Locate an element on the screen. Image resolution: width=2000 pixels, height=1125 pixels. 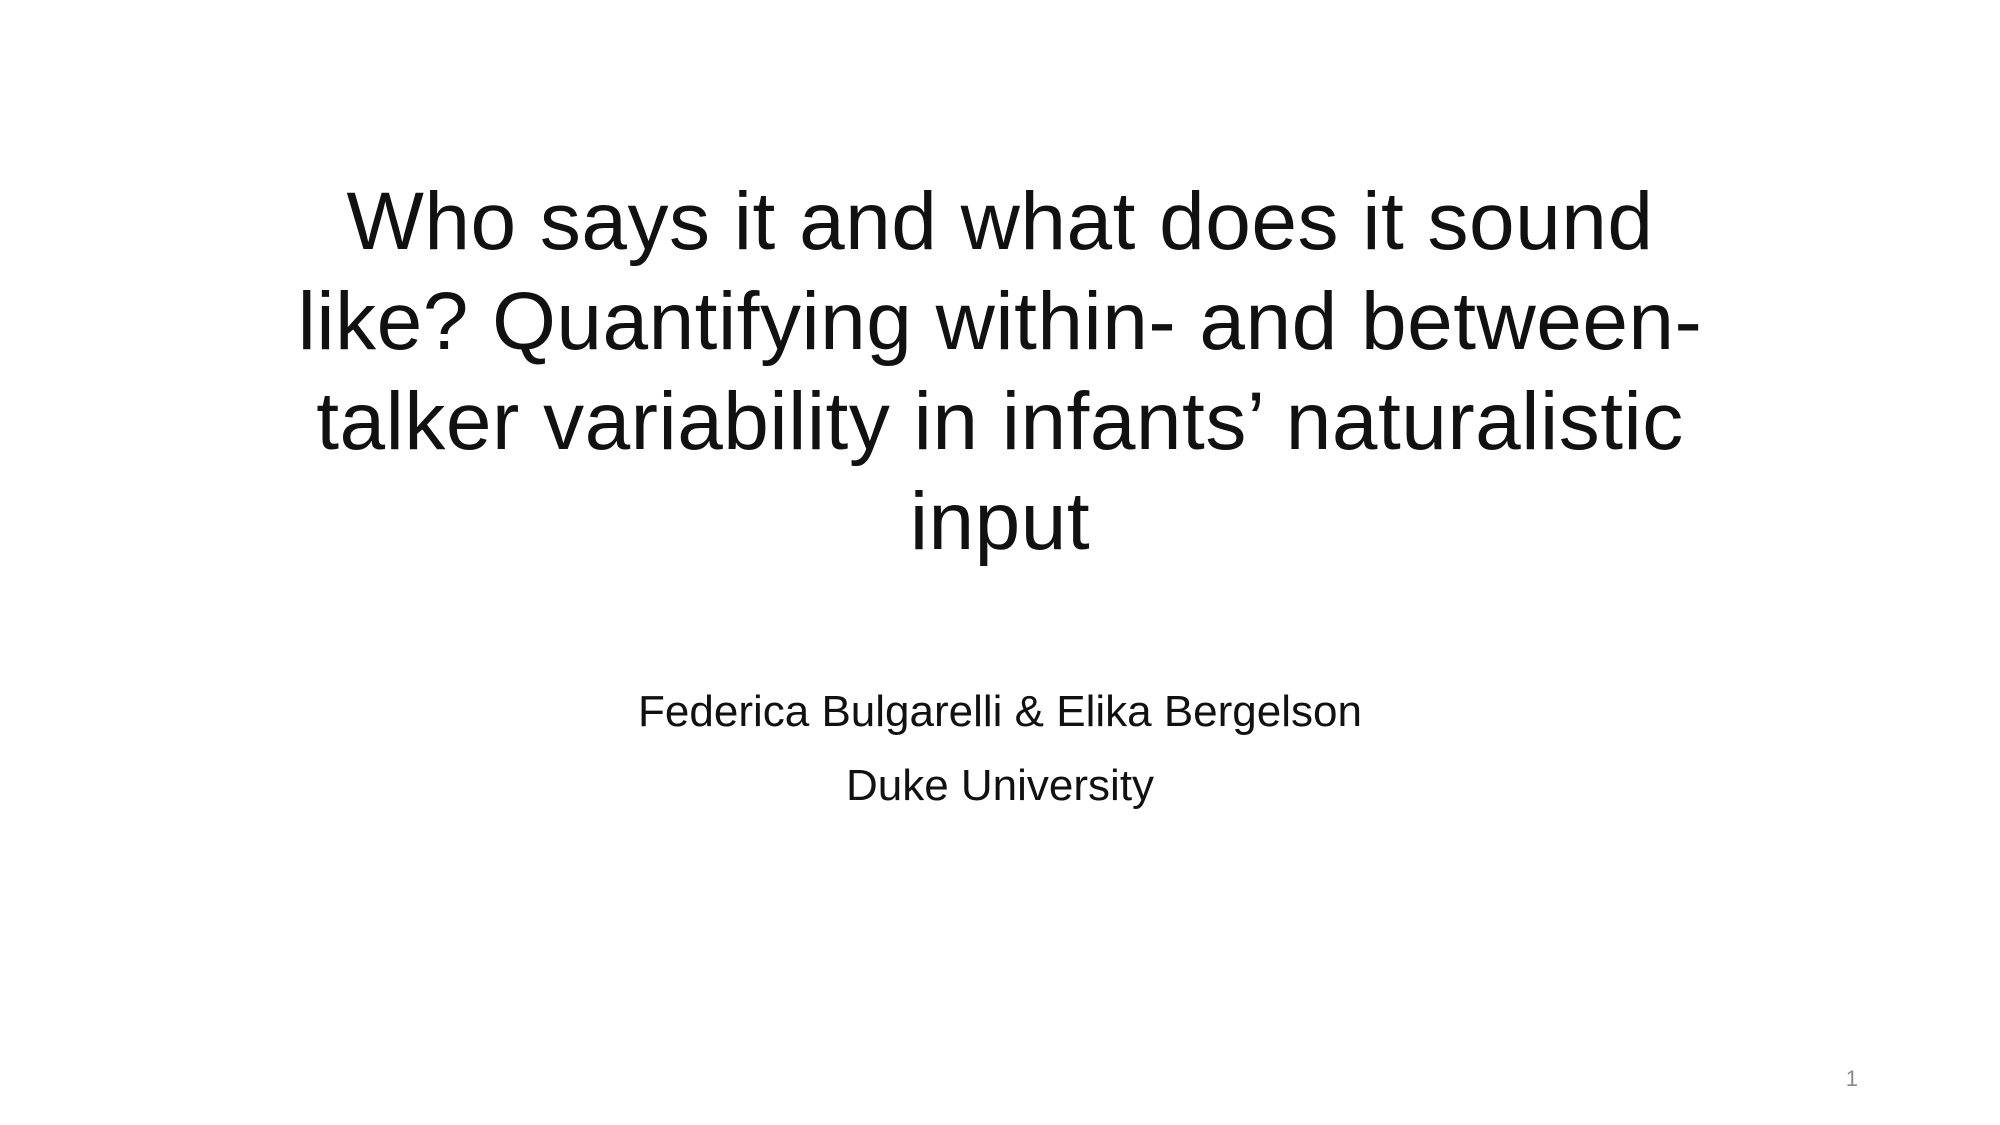
page-number: 1 is located at coordinates (1851, 1078).